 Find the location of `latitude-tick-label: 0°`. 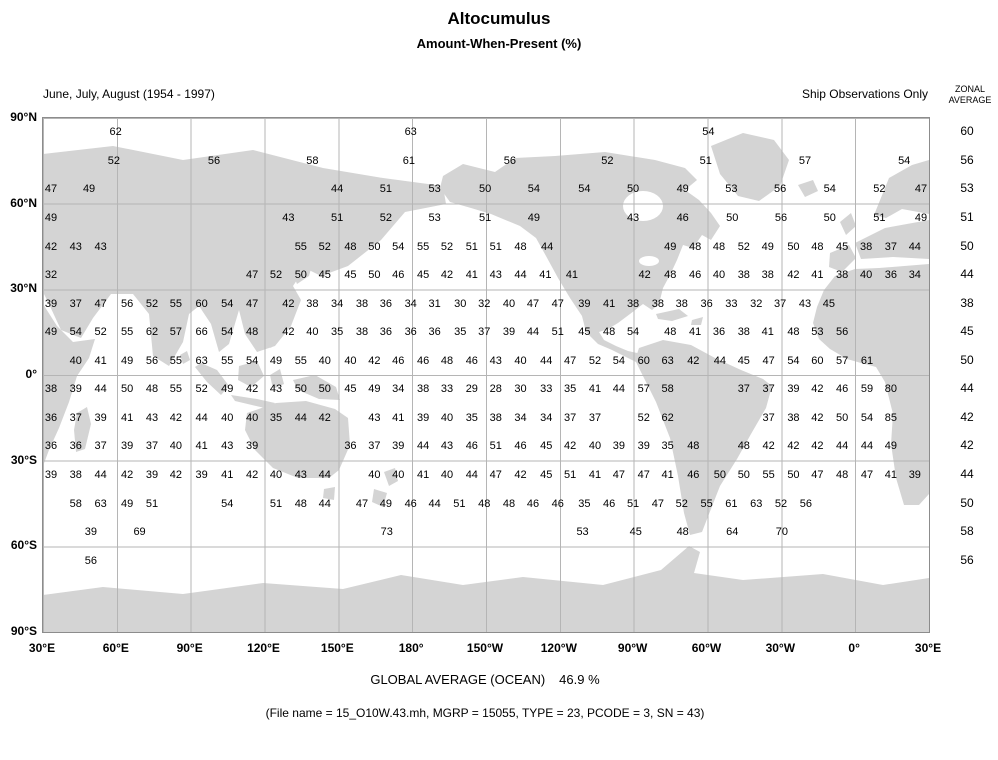

latitude-tick-label: 0° is located at coordinates (31, 374).